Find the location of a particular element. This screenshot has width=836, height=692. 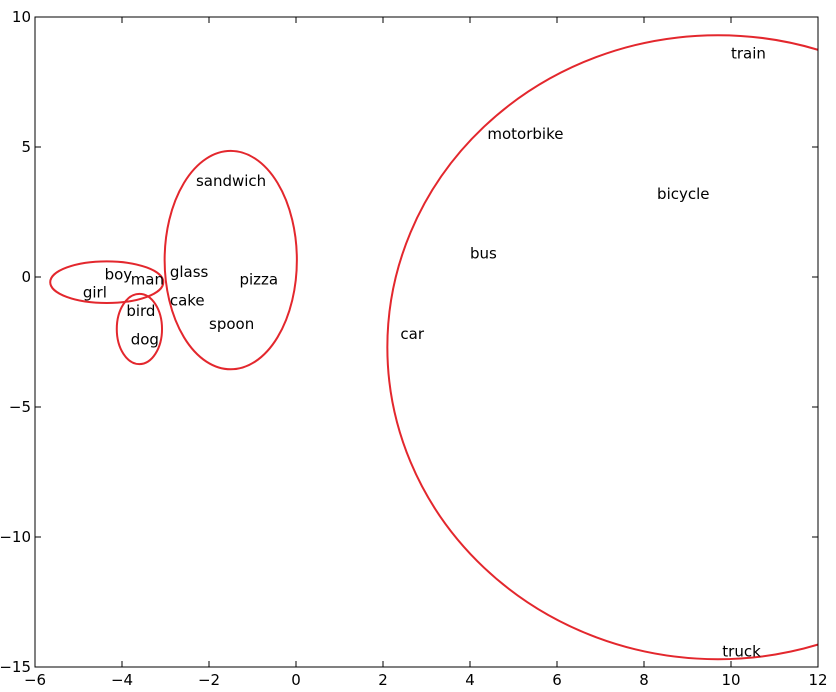

x-tick-label: 0 is located at coordinates (296, 680).